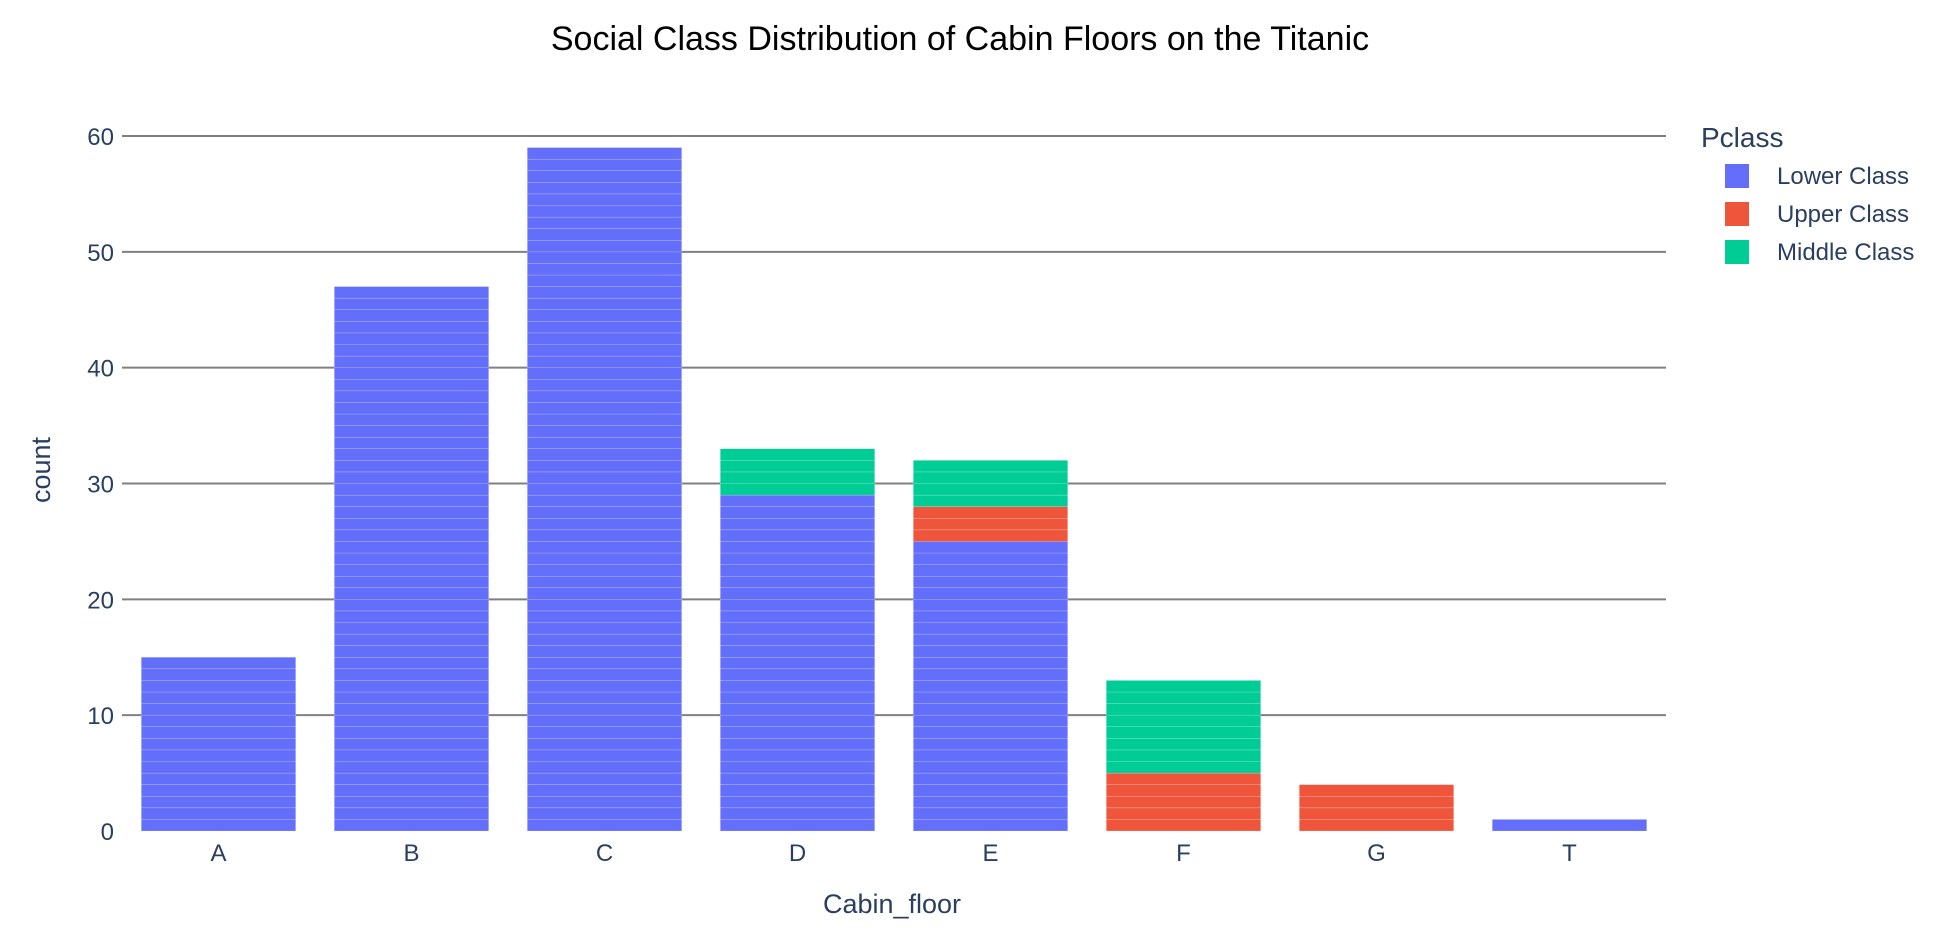 The width and height of the screenshot is (1948, 936). I want to click on y-tick-label: 10, so click(100, 716).